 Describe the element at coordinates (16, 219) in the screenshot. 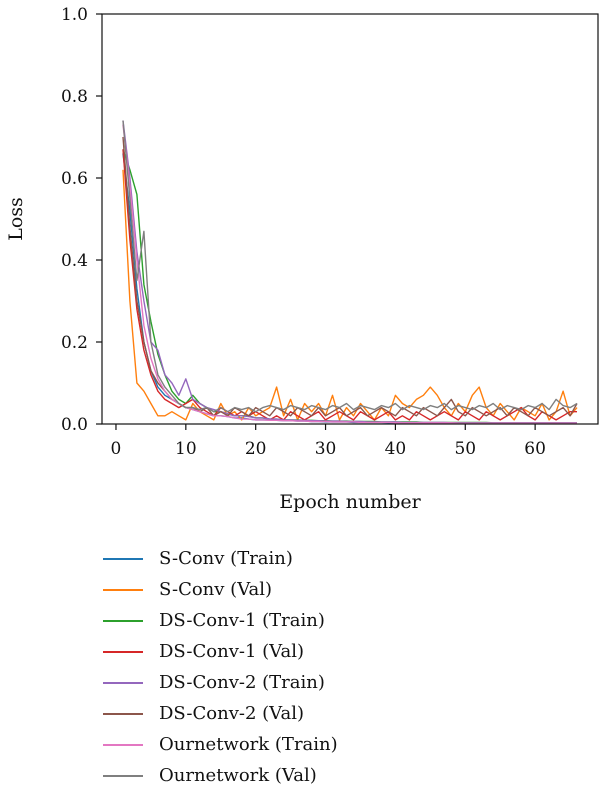

I see `y-axis-title: Loss` at that location.